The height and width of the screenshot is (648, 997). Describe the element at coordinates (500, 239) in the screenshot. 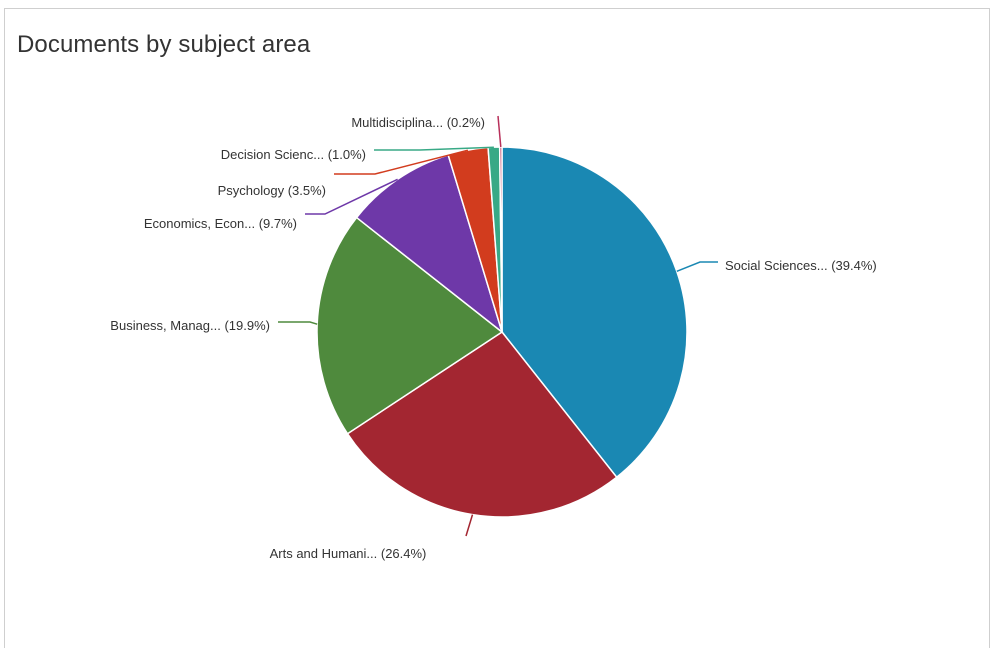

I see `pie-slice-multidisciplina` at that location.